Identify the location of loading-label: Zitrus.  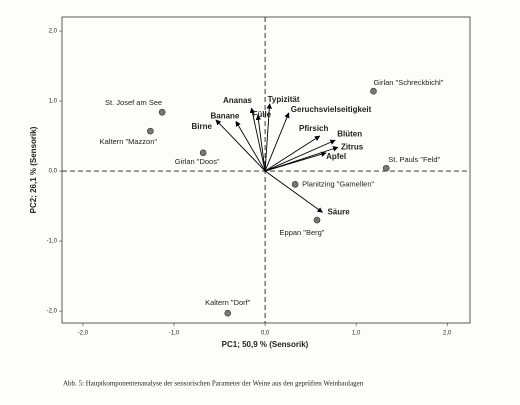
(352, 146).